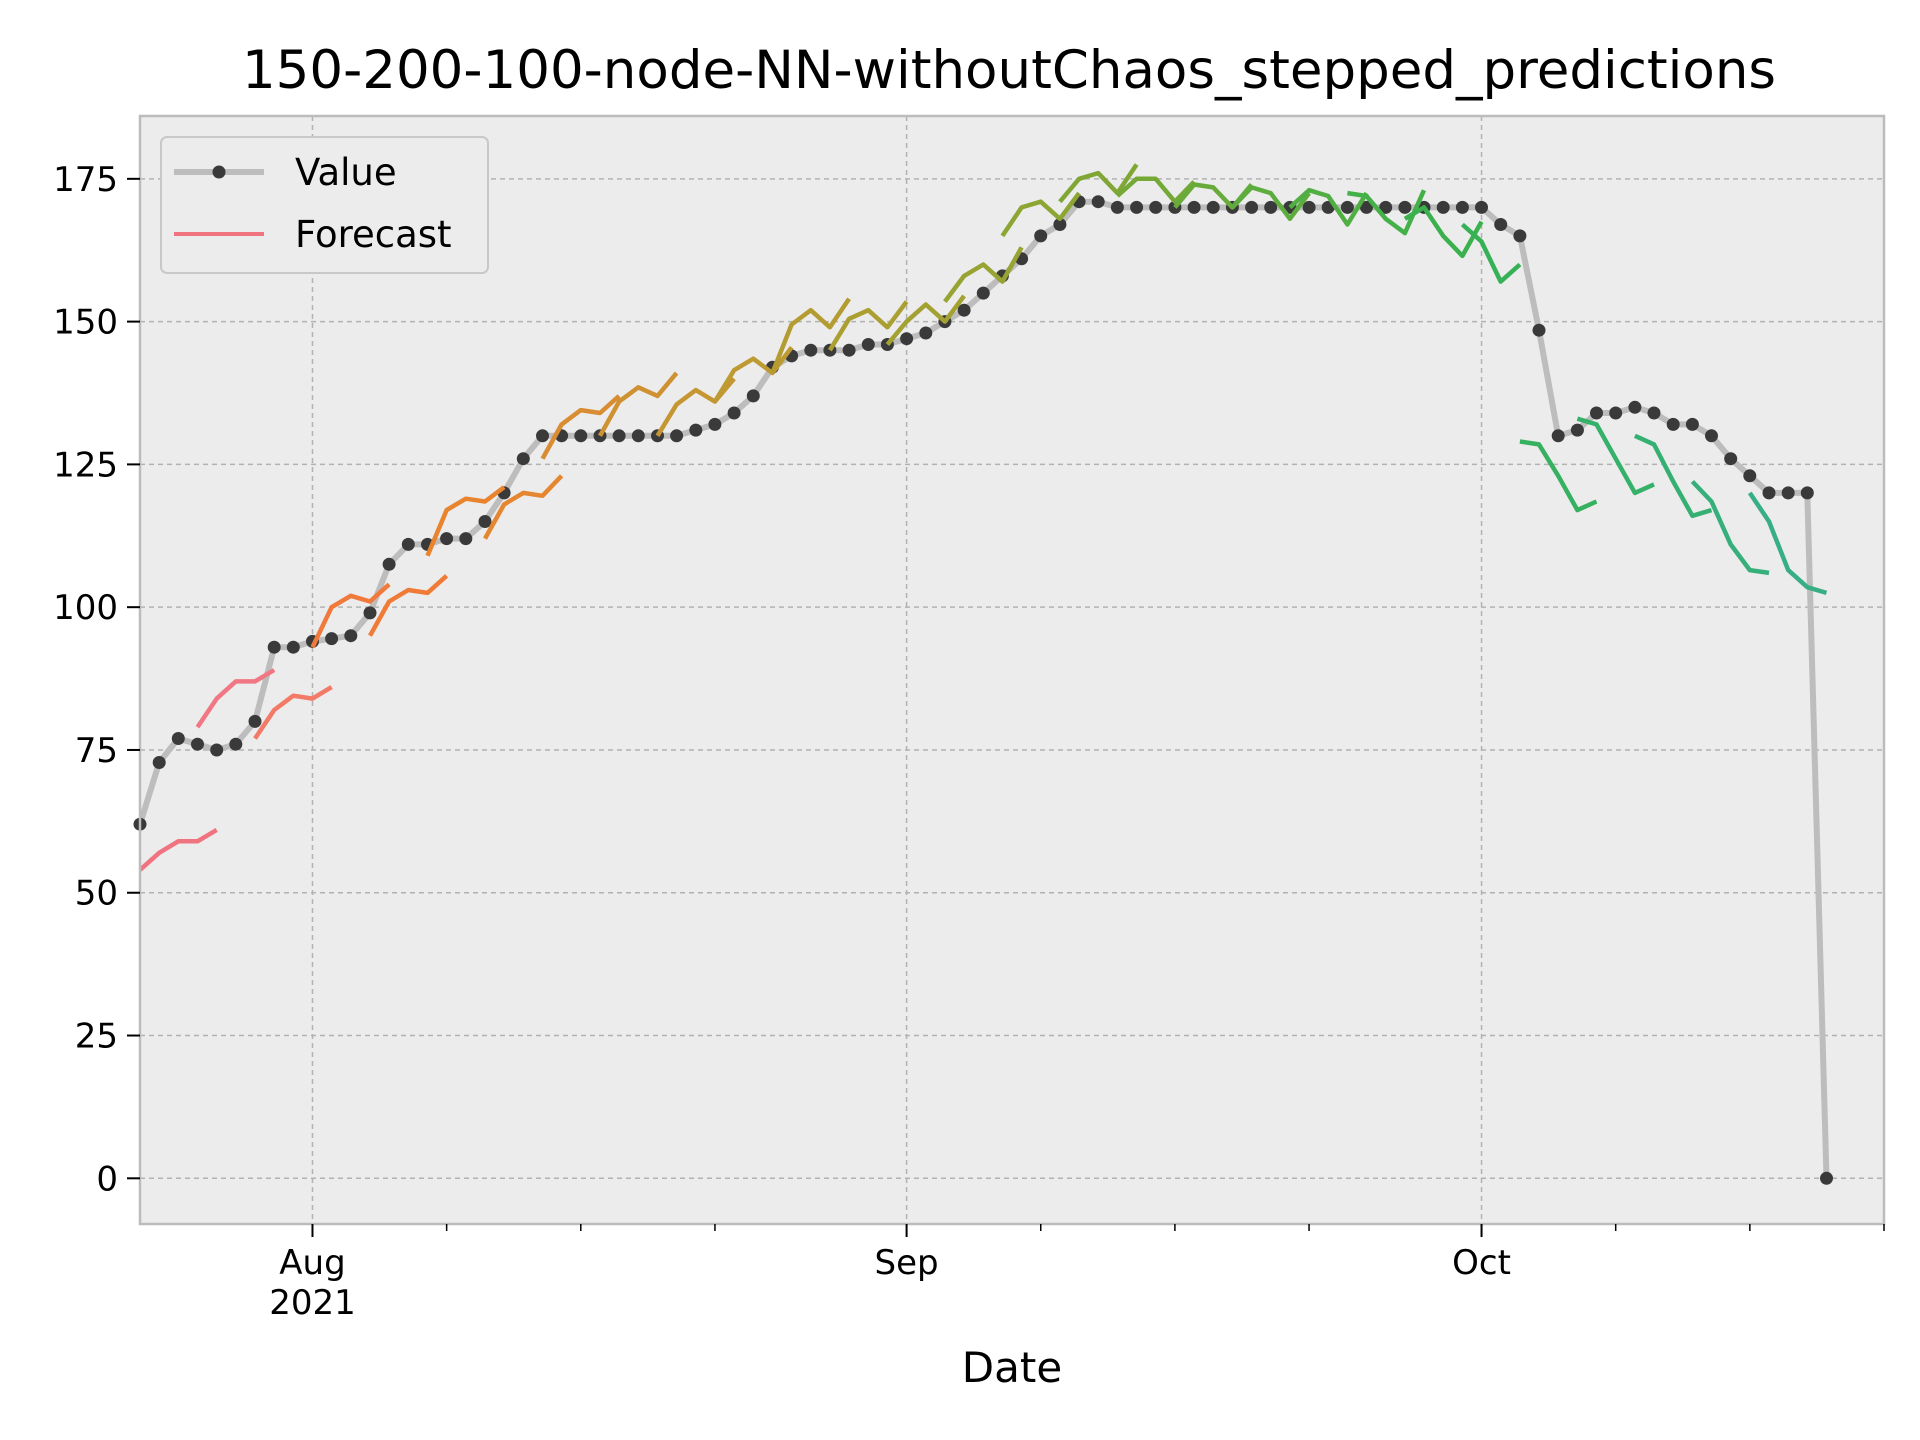  Describe the element at coordinates (85, 323) in the screenshot. I see `y-tick-label: 150` at that location.